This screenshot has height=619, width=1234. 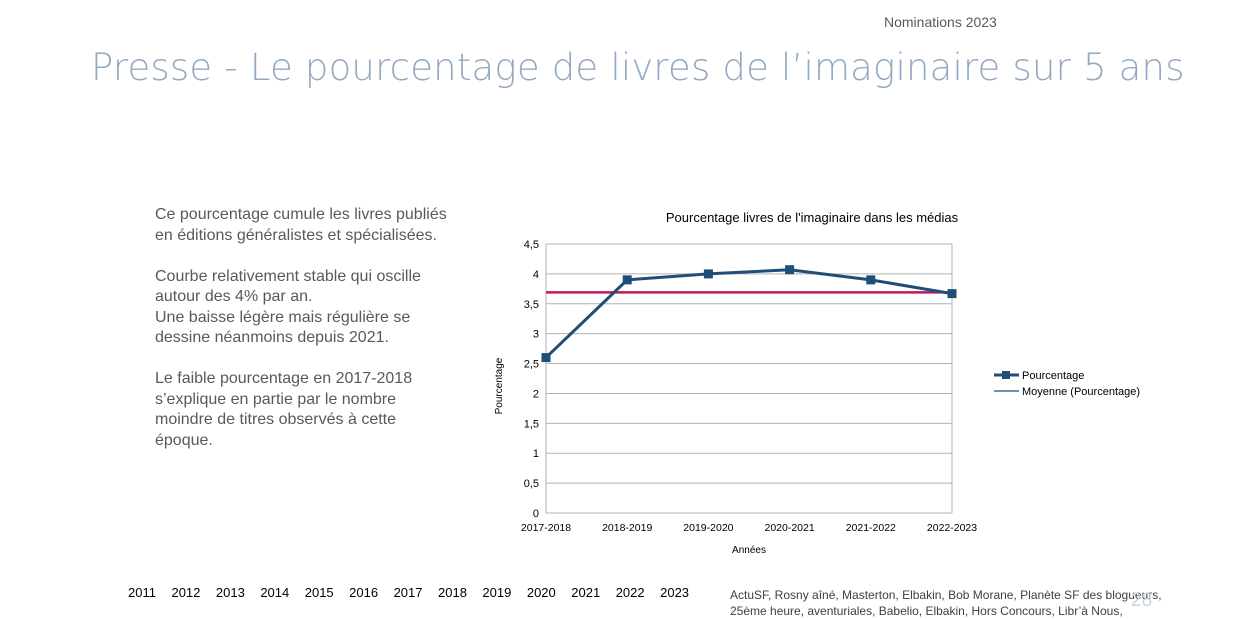 What do you see at coordinates (708, 528) in the screenshot?
I see `x-tick-label: 2019-2020` at bounding box center [708, 528].